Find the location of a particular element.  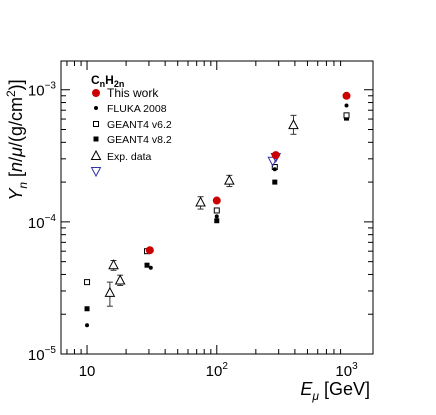

x-tick-label: 10² is located at coordinates (217, 370).